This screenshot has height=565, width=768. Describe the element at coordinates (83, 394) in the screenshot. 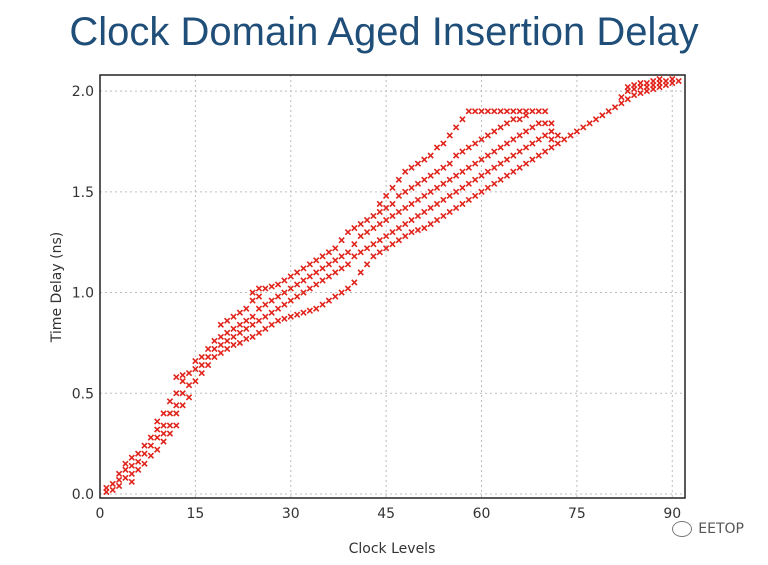

I see `y-tick-label: 0.5` at that location.